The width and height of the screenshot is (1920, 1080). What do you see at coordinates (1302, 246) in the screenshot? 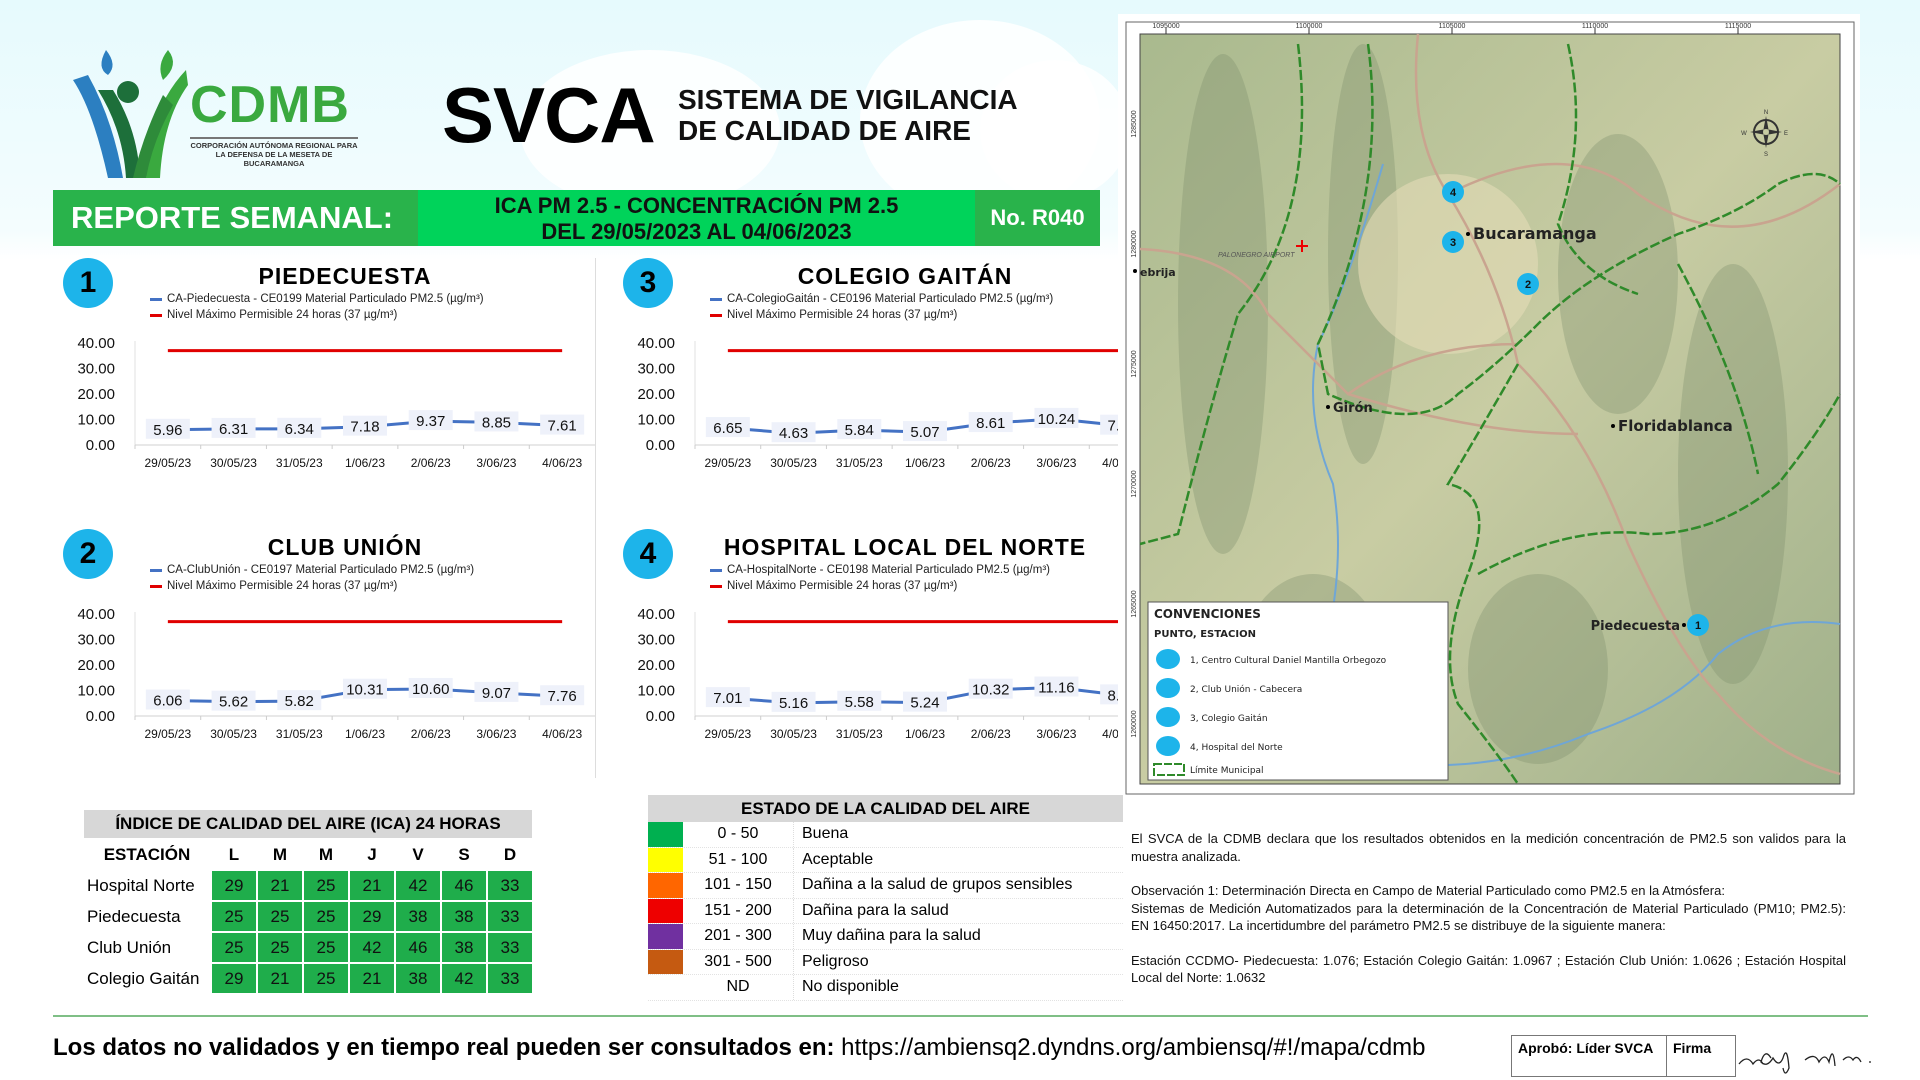
I see `airport-icon` at bounding box center [1302, 246].